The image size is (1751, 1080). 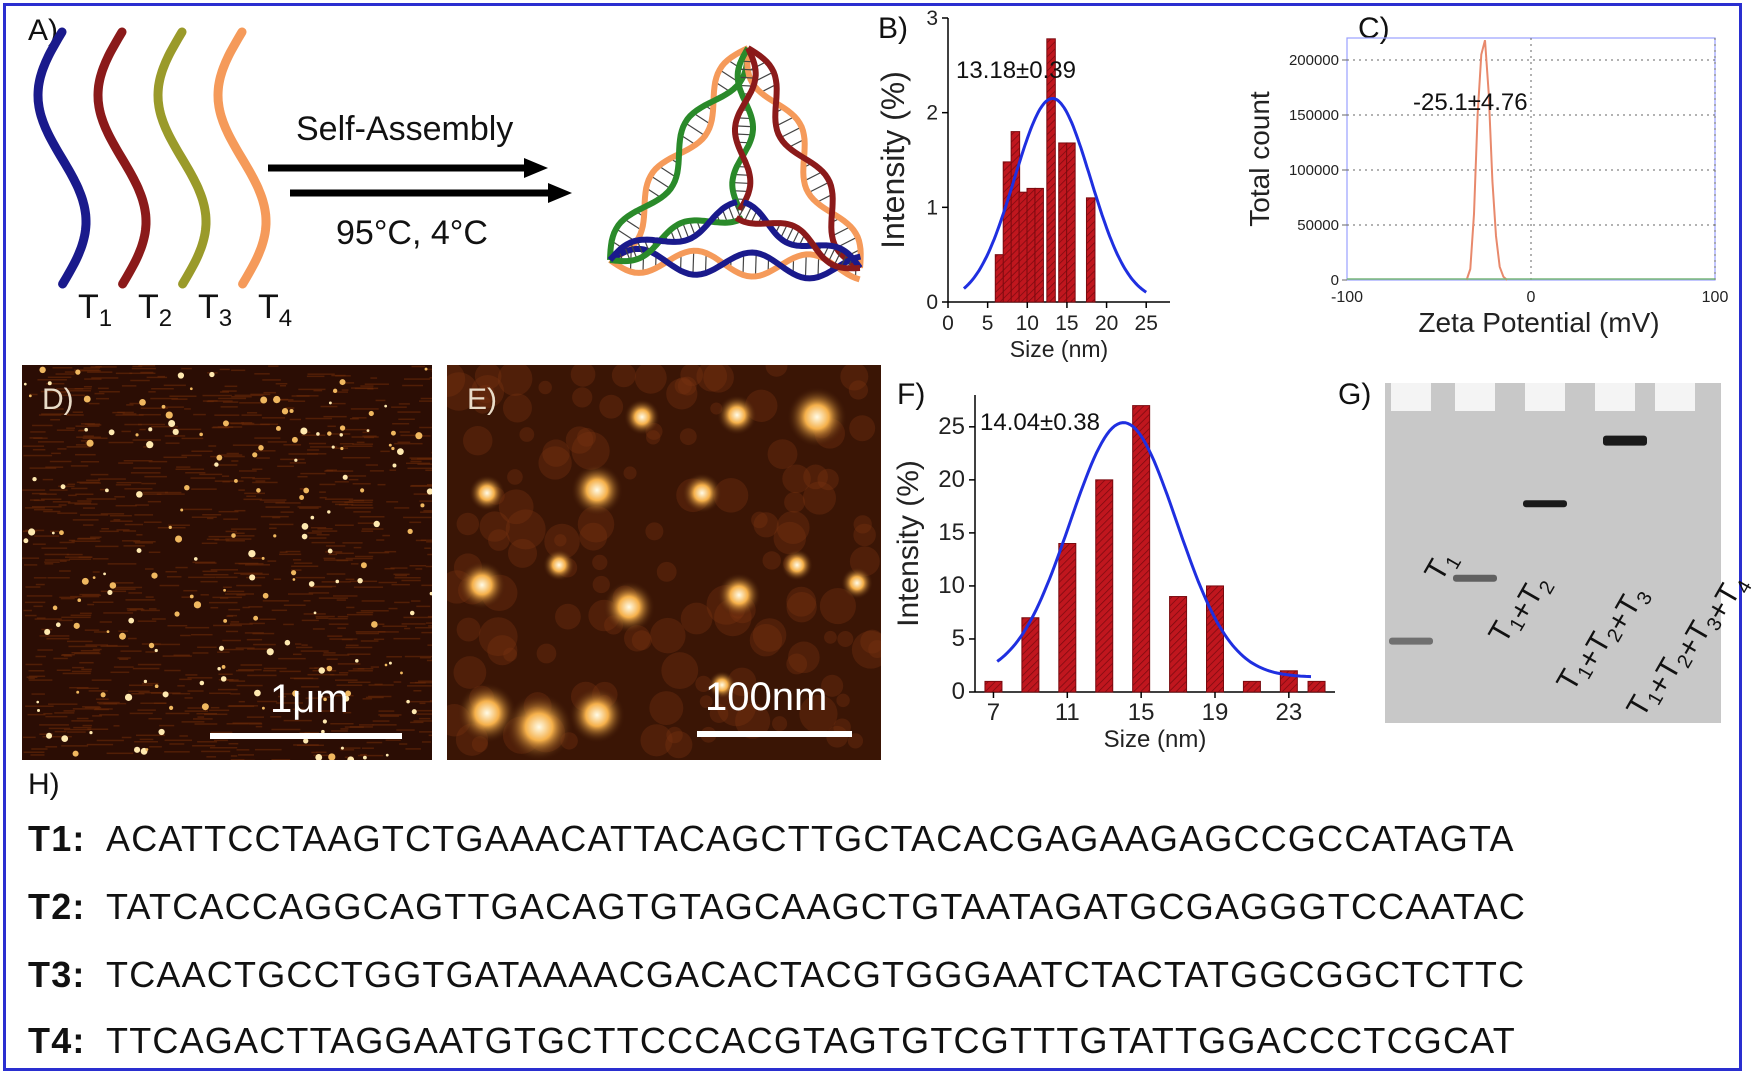 What do you see at coordinates (1475, 397) in the screenshot?
I see `gel-well` at bounding box center [1475, 397].